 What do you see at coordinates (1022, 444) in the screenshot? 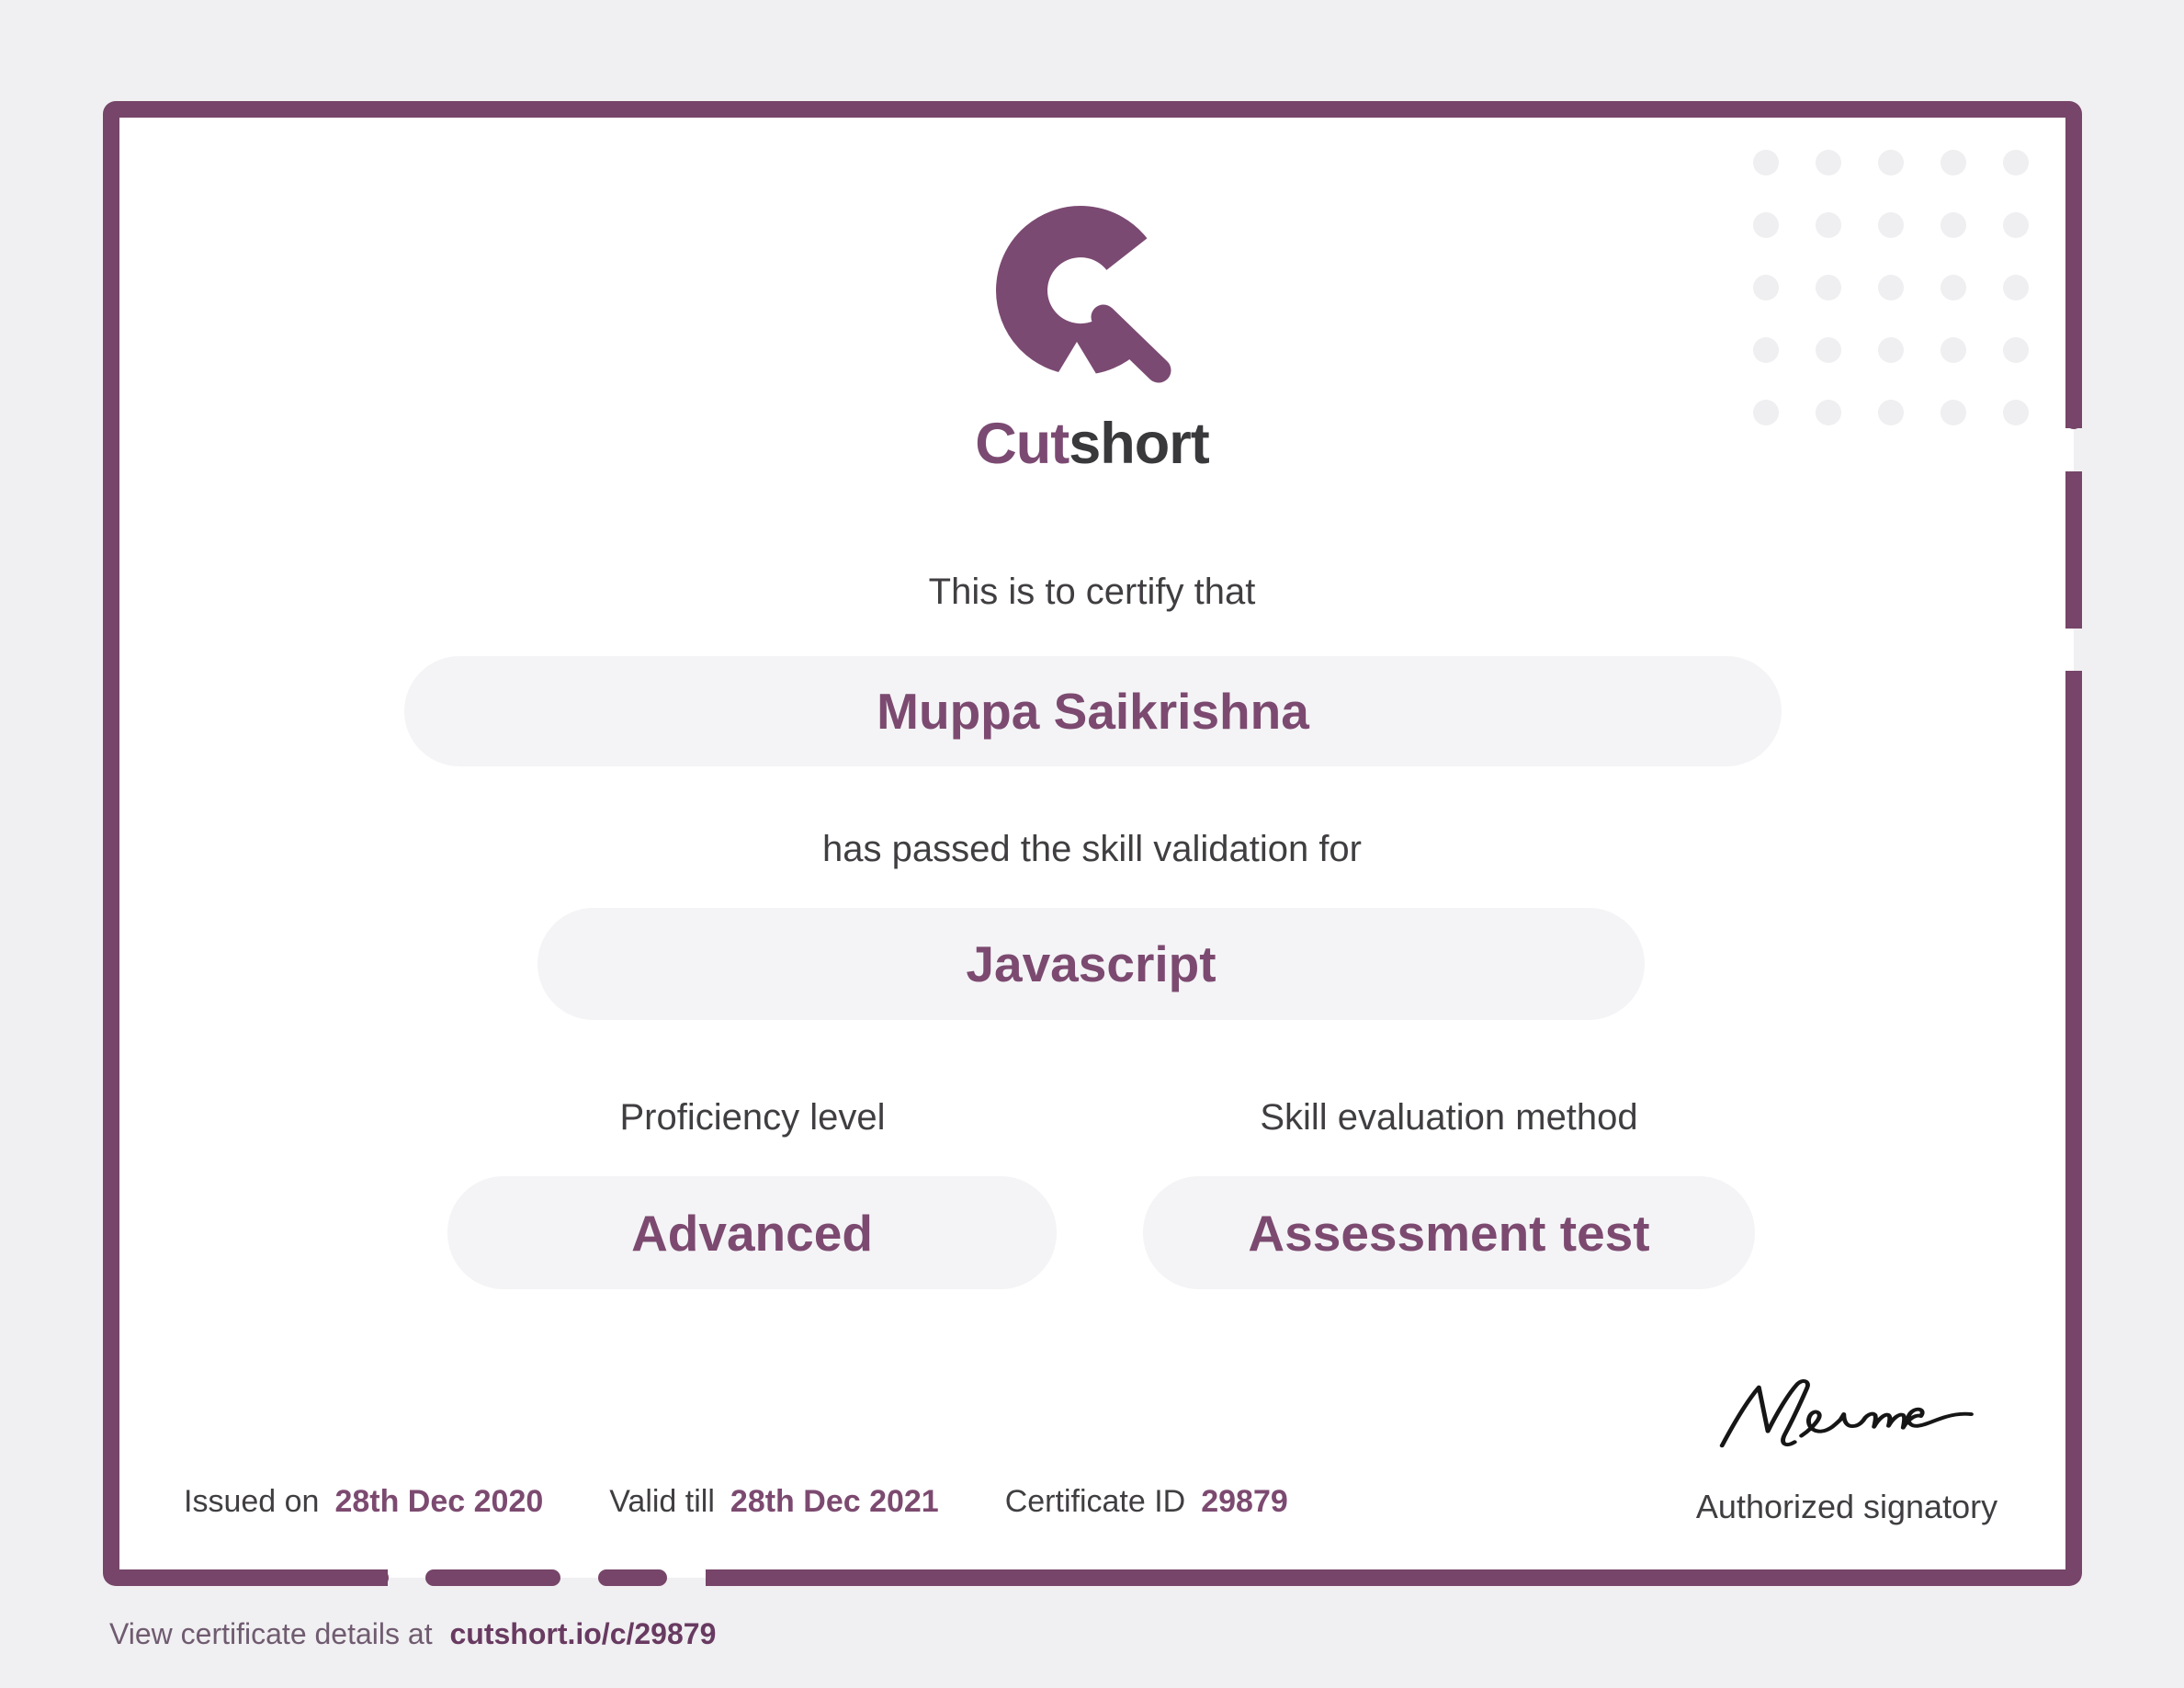
I see `wordmark-primary: Cut` at bounding box center [1022, 444].